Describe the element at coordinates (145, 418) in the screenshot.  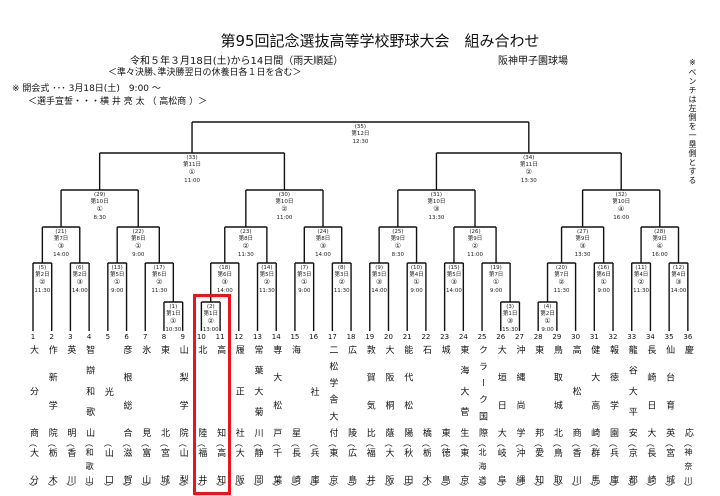
I see `team-entry: 氷見 ︵ 富山 ︶` at that location.